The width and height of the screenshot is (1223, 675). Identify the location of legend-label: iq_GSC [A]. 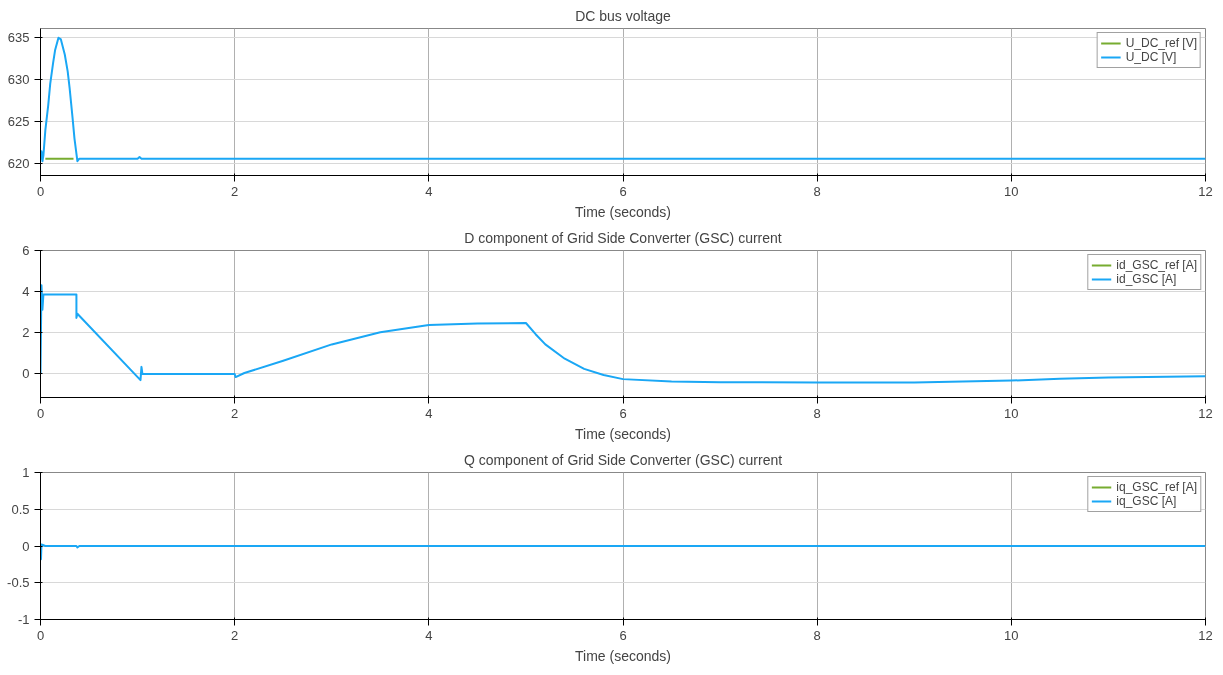
(1146, 501).